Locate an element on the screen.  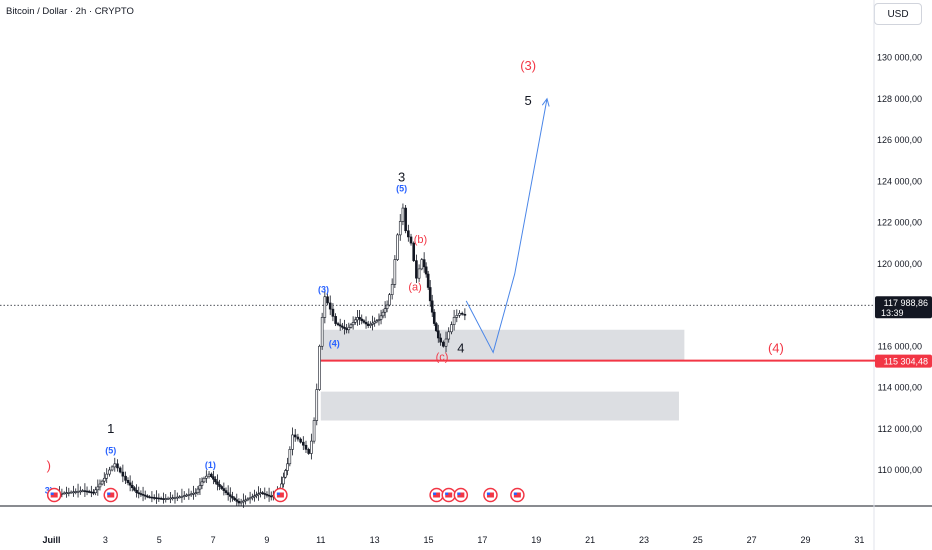
wave-label-2: (1) is located at coordinates (210, 465).